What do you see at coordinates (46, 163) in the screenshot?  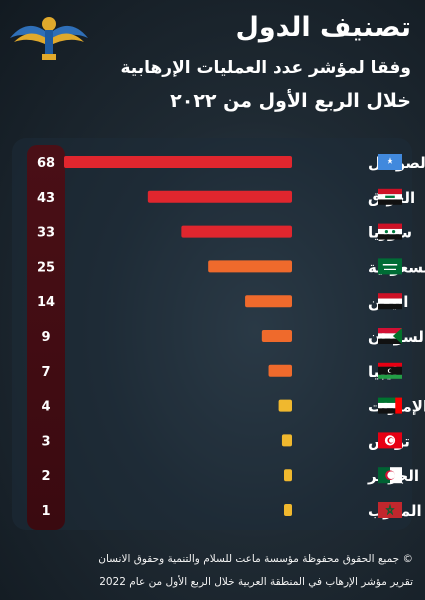 I see `value-label-1: 68` at bounding box center [46, 163].